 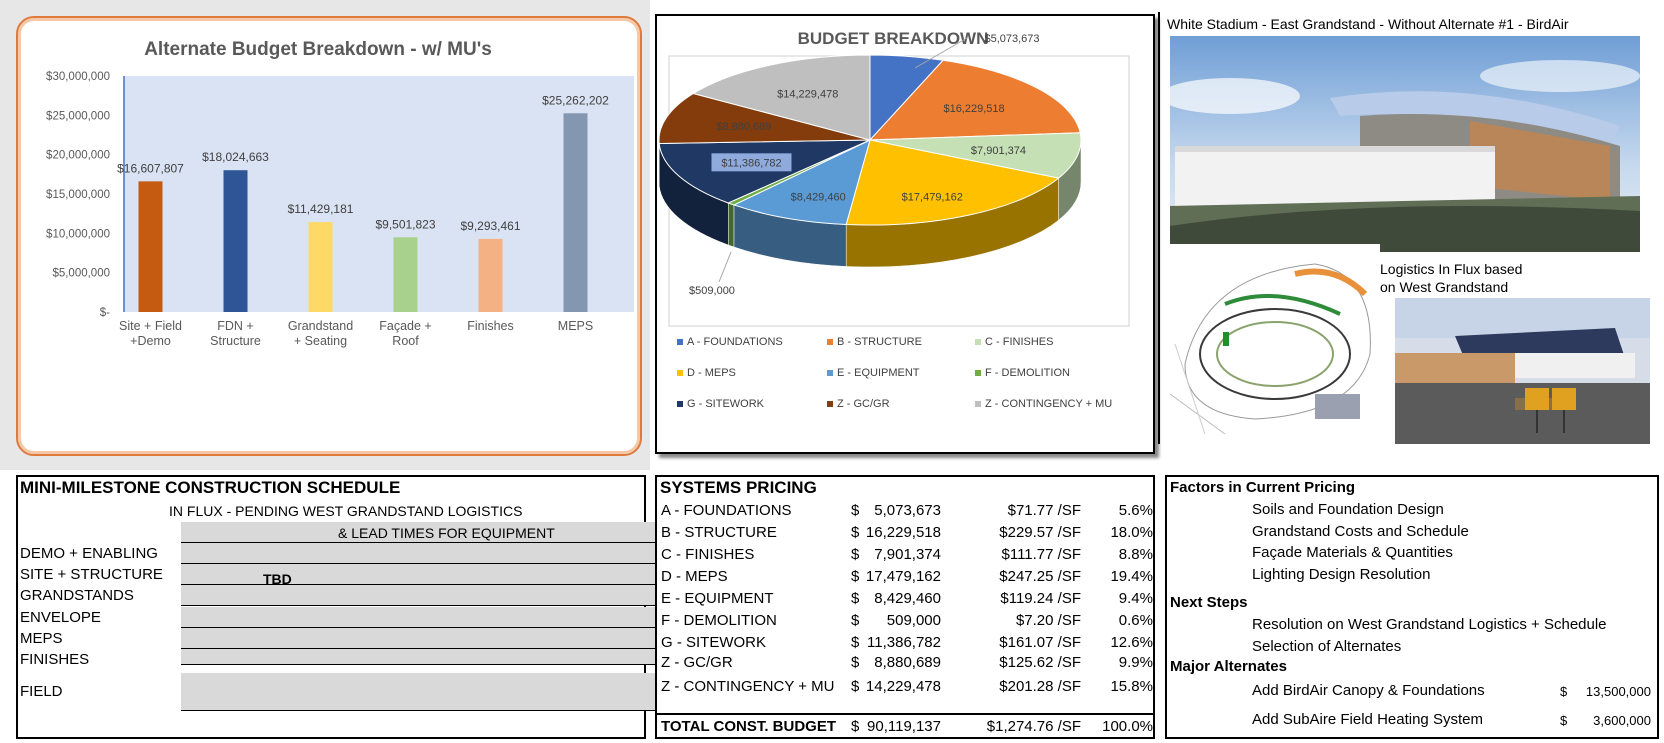 I want to click on total-percent: 100.0%, so click(x=1127, y=726).